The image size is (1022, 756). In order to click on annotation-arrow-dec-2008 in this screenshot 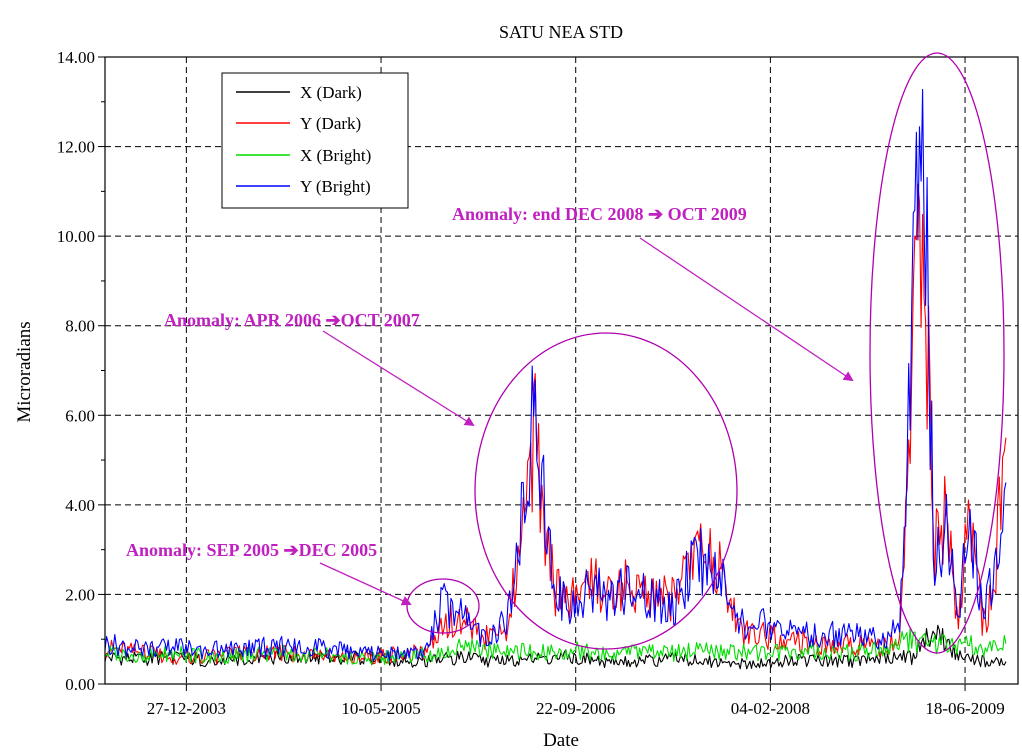, I will do `click(746, 309)`.